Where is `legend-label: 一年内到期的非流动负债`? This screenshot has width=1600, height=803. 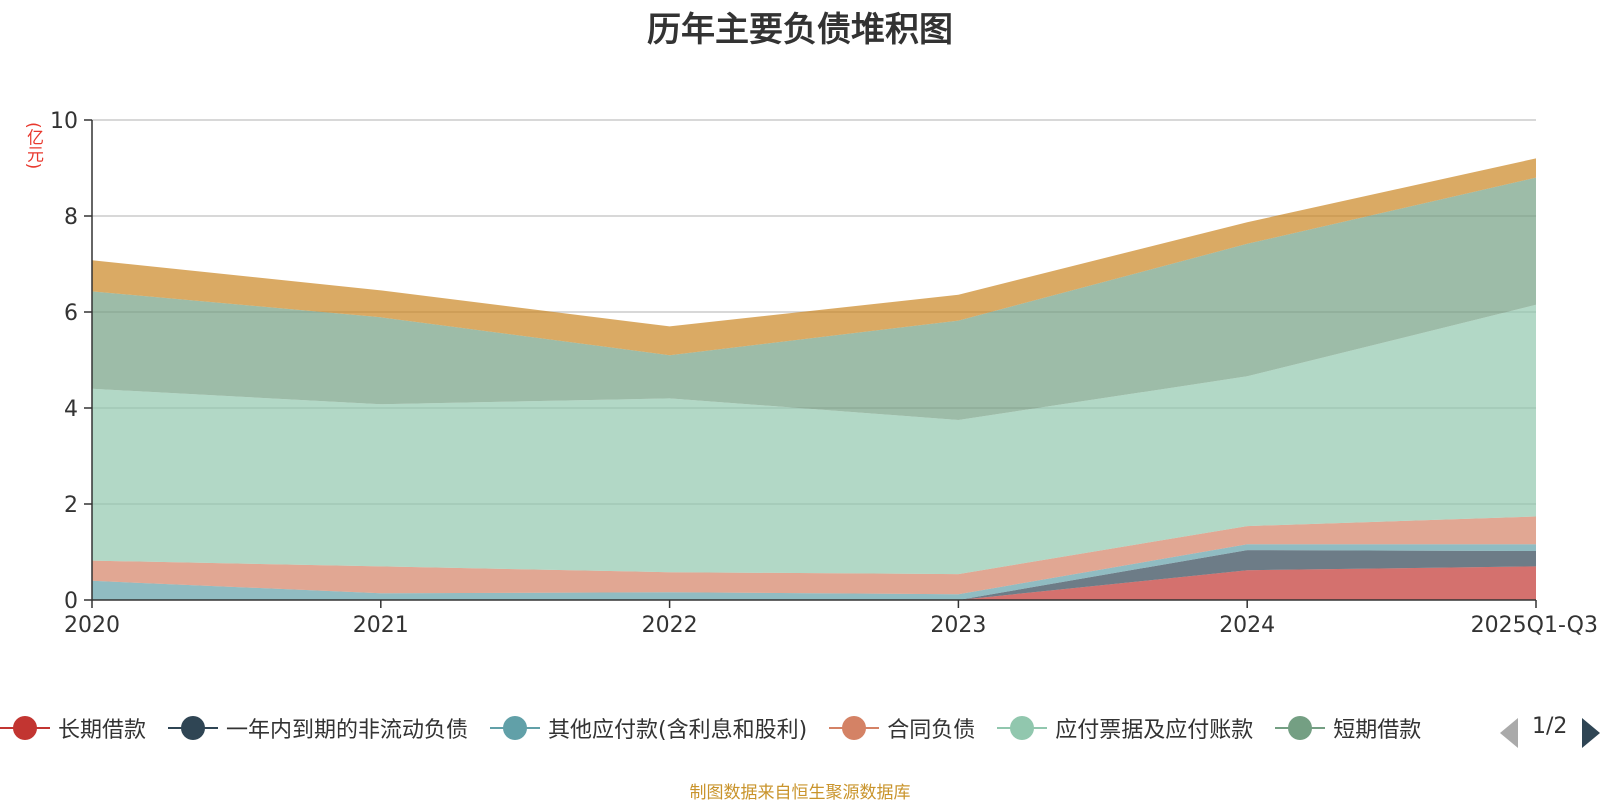 legend-label: 一年内到期的非流动负债 is located at coordinates (347, 730).